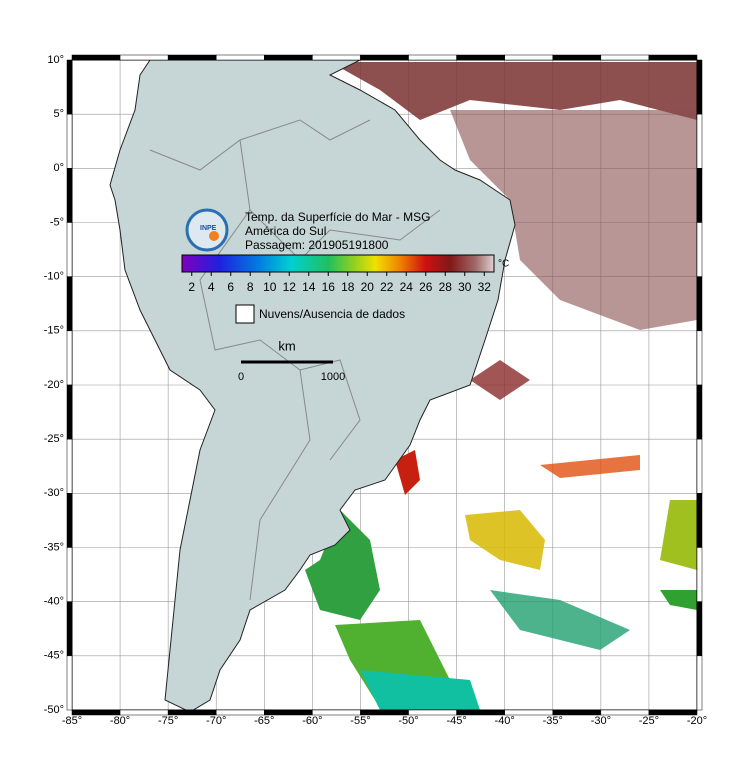 The width and height of the screenshot is (741, 781). Describe the element at coordinates (270, 287) in the screenshot. I see `colorbar-tick-label: 10` at that location.